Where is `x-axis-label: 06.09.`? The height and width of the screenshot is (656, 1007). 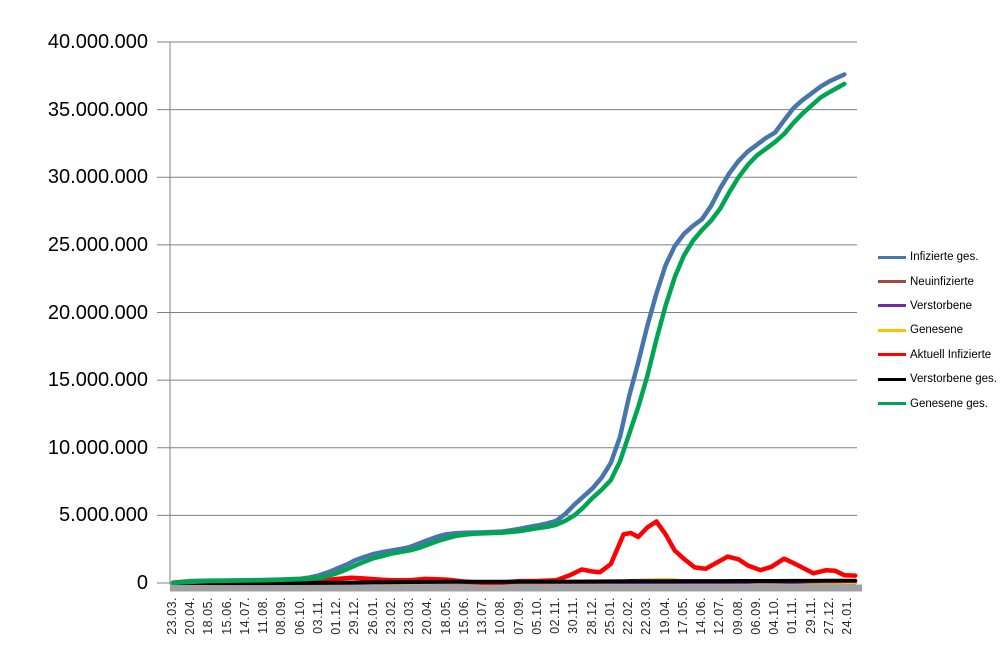 x-axis-label: 06.09. is located at coordinates (755, 616).